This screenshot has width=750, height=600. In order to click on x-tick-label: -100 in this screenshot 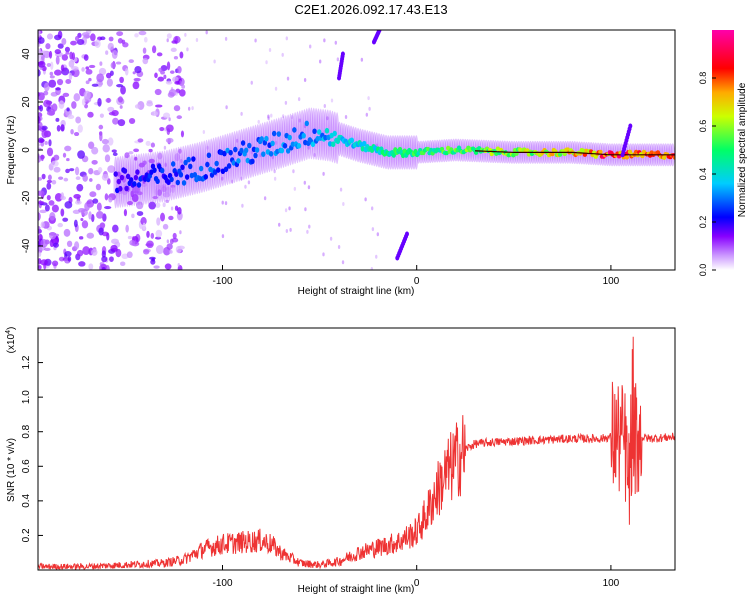, I will do `click(222, 583)`.